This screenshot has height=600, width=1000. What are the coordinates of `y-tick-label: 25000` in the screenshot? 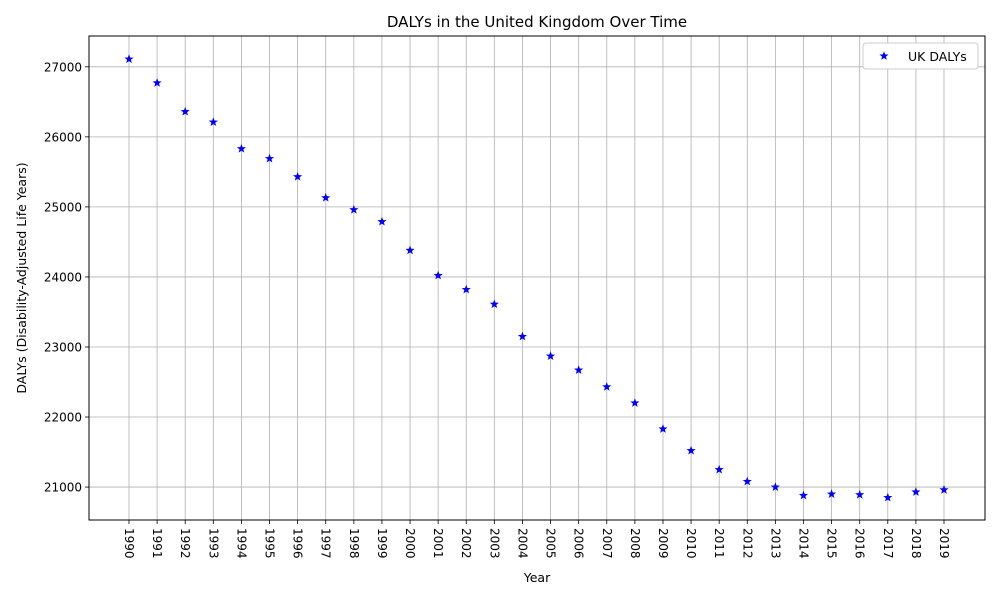 It's located at (63, 207).